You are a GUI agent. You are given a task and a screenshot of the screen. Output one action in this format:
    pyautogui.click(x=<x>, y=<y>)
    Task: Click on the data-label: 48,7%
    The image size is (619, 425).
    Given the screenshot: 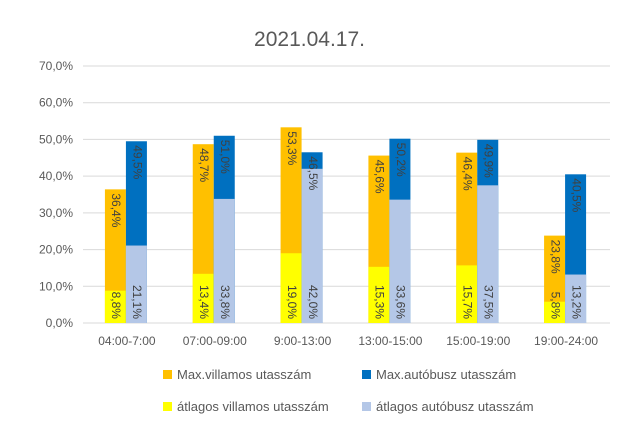 What is the action you would take?
    pyautogui.click(x=204, y=165)
    